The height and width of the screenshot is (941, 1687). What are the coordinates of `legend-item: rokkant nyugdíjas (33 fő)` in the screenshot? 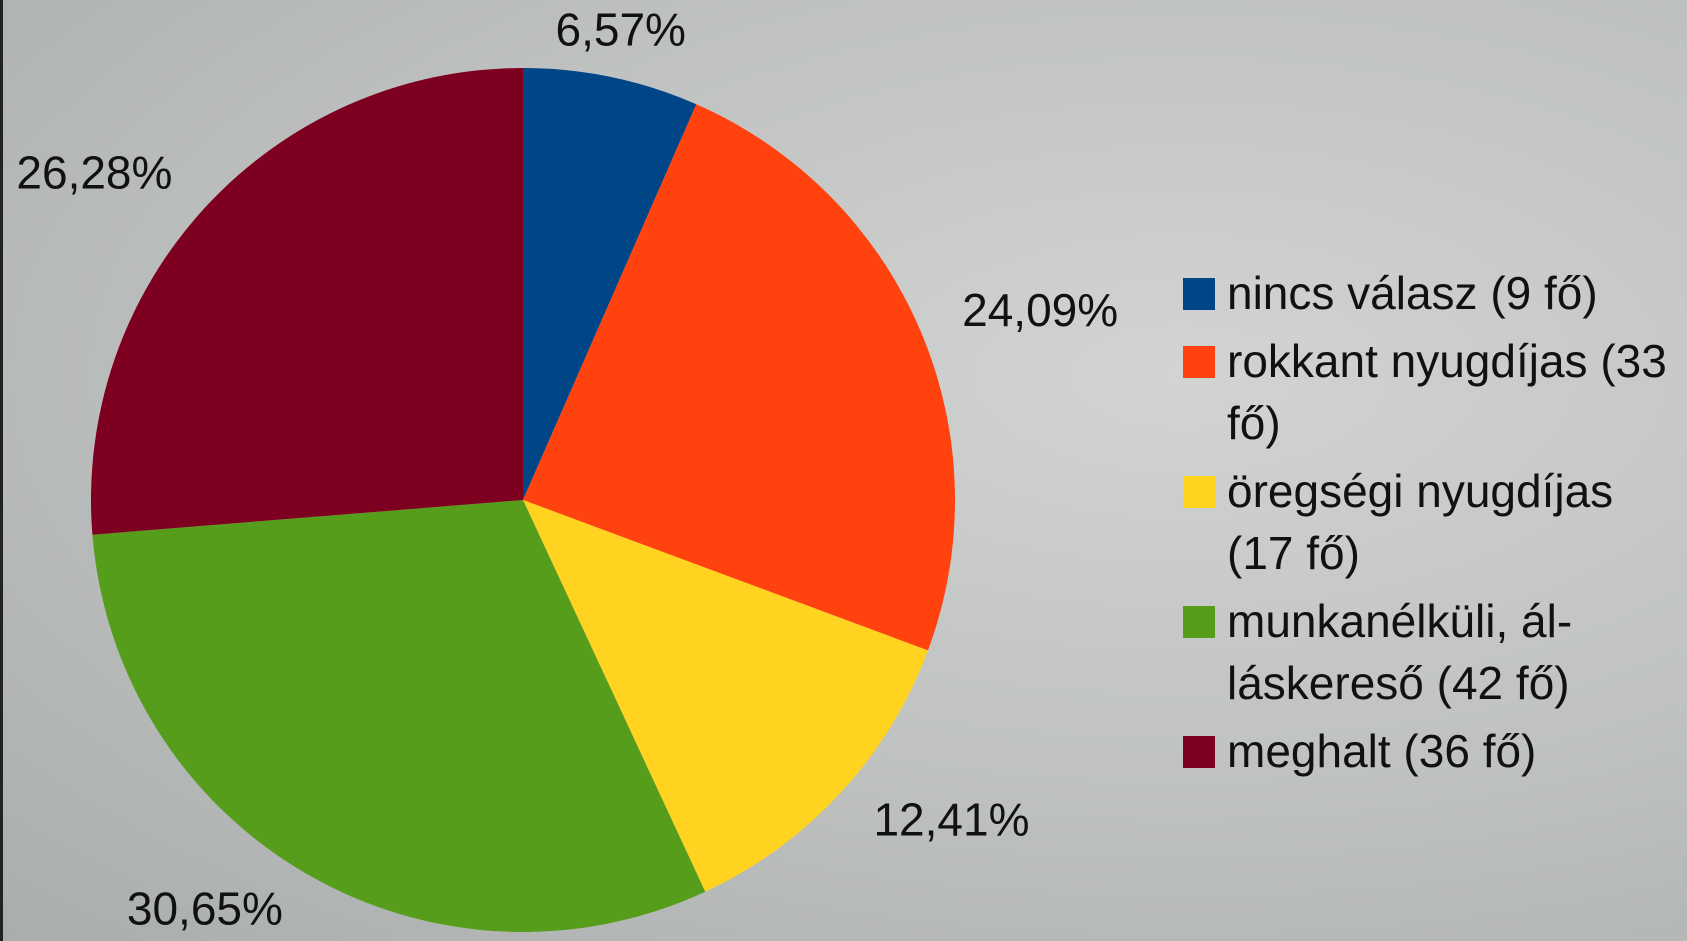 It's located at (1433, 392).